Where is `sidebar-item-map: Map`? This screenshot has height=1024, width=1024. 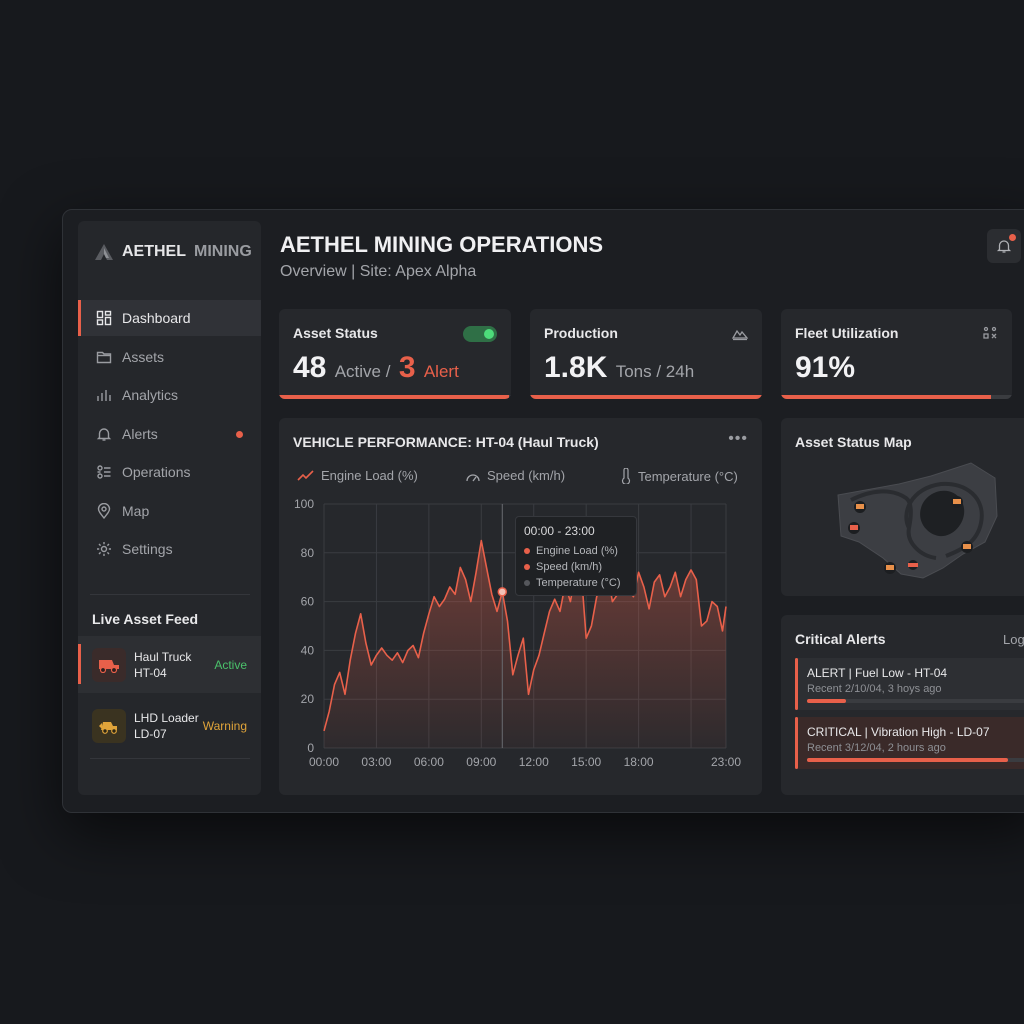
sidebar-item-map: Map is located at coordinates (169, 511).